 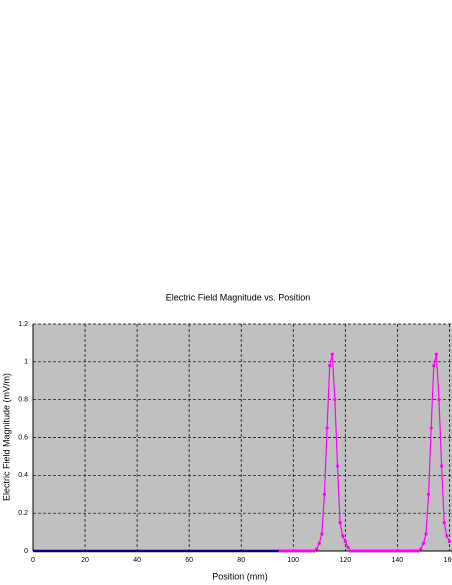 What do you see at coordinates (238, 297) in the screenshot?
I see `chart-title: Electric Field Magnitude vs. Position` at bounding box center [238, 297].